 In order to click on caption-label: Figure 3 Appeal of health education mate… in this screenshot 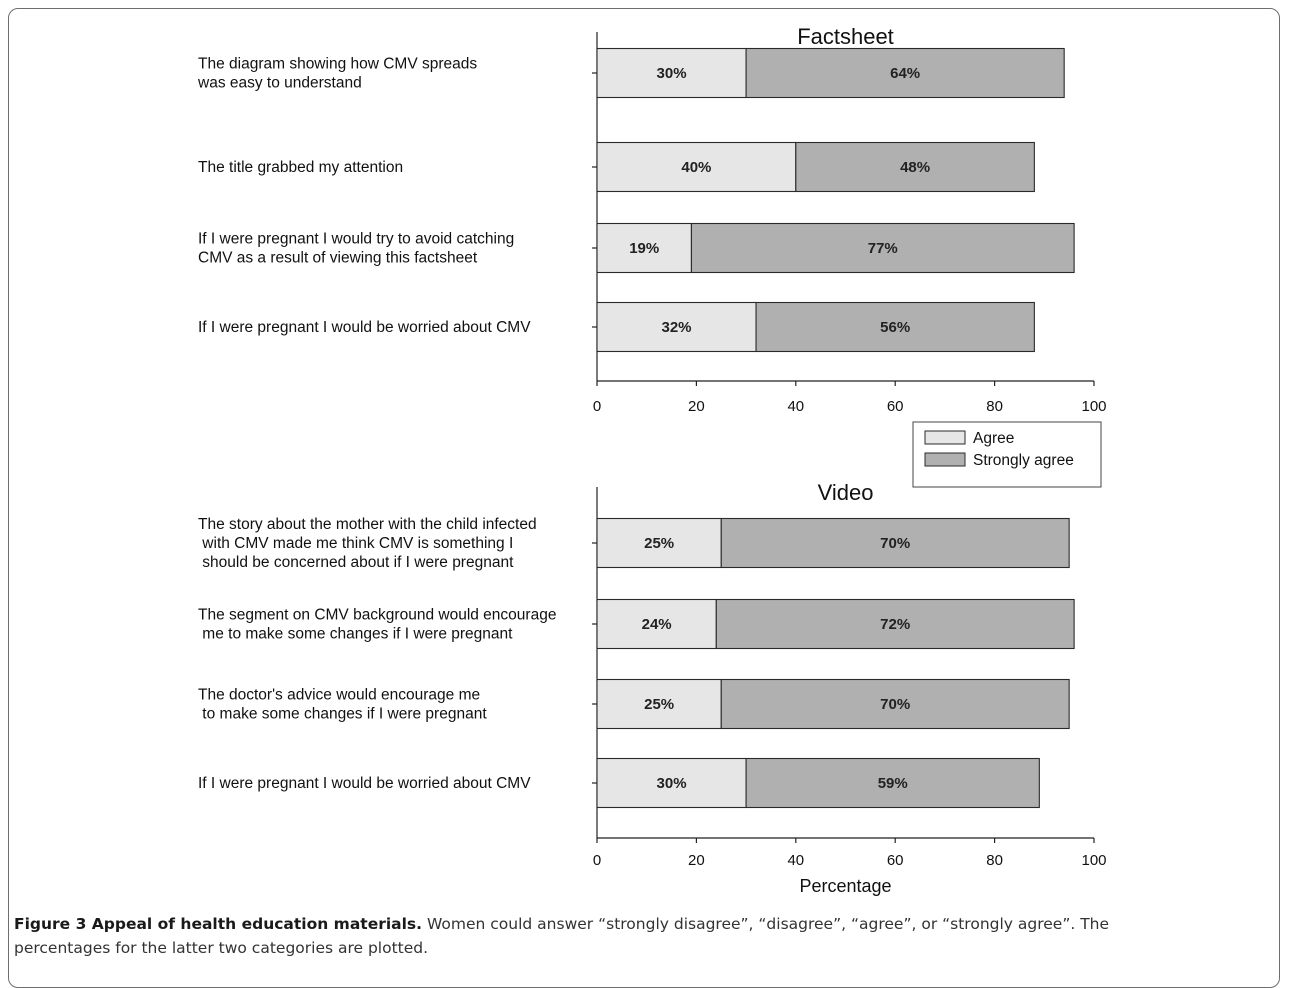, I will do `click(218, 924)`.